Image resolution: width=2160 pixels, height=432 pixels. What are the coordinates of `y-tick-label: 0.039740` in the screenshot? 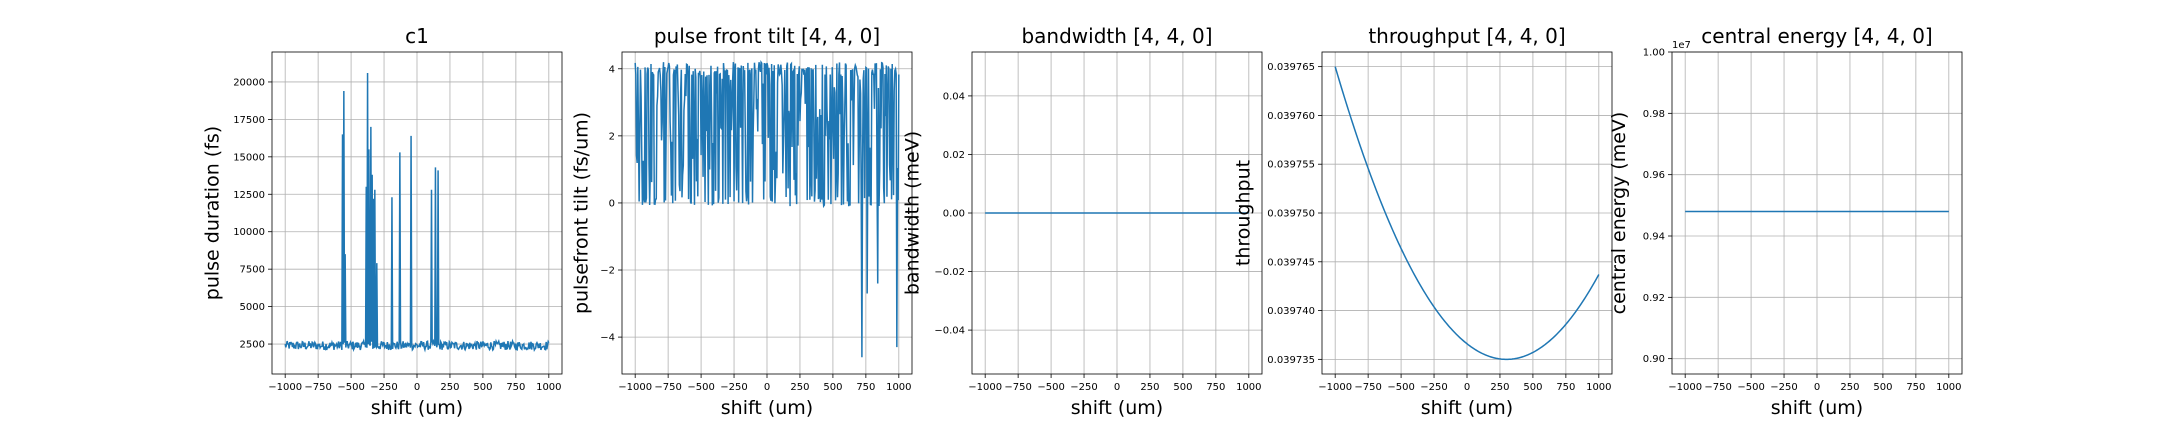 It's located at (1291, 311).